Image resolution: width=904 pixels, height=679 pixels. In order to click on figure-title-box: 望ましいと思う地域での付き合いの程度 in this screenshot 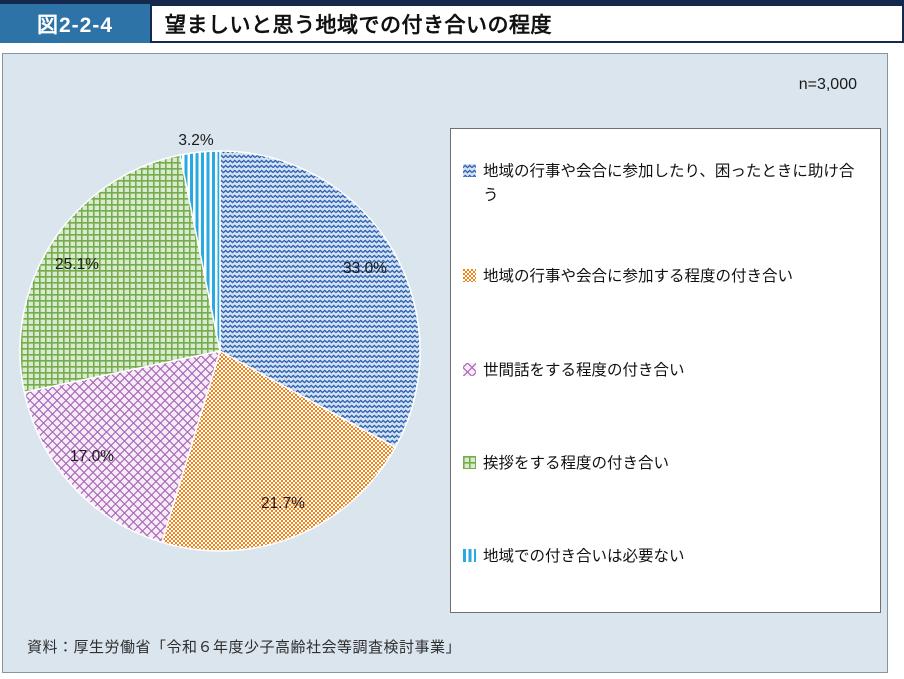, I will do `click(527, 23)`.